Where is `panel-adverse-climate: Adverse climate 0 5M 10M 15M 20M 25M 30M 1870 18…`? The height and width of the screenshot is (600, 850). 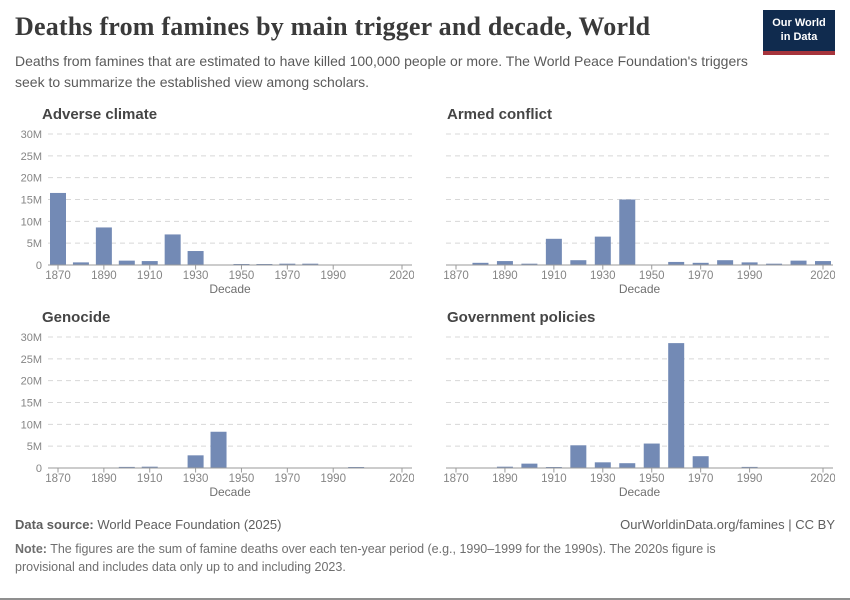
panel-adverse-climate: Adverse climate 0 5M 10M 15M 20M 25M 30M 1870 18… is located at coordinates (214, 201).